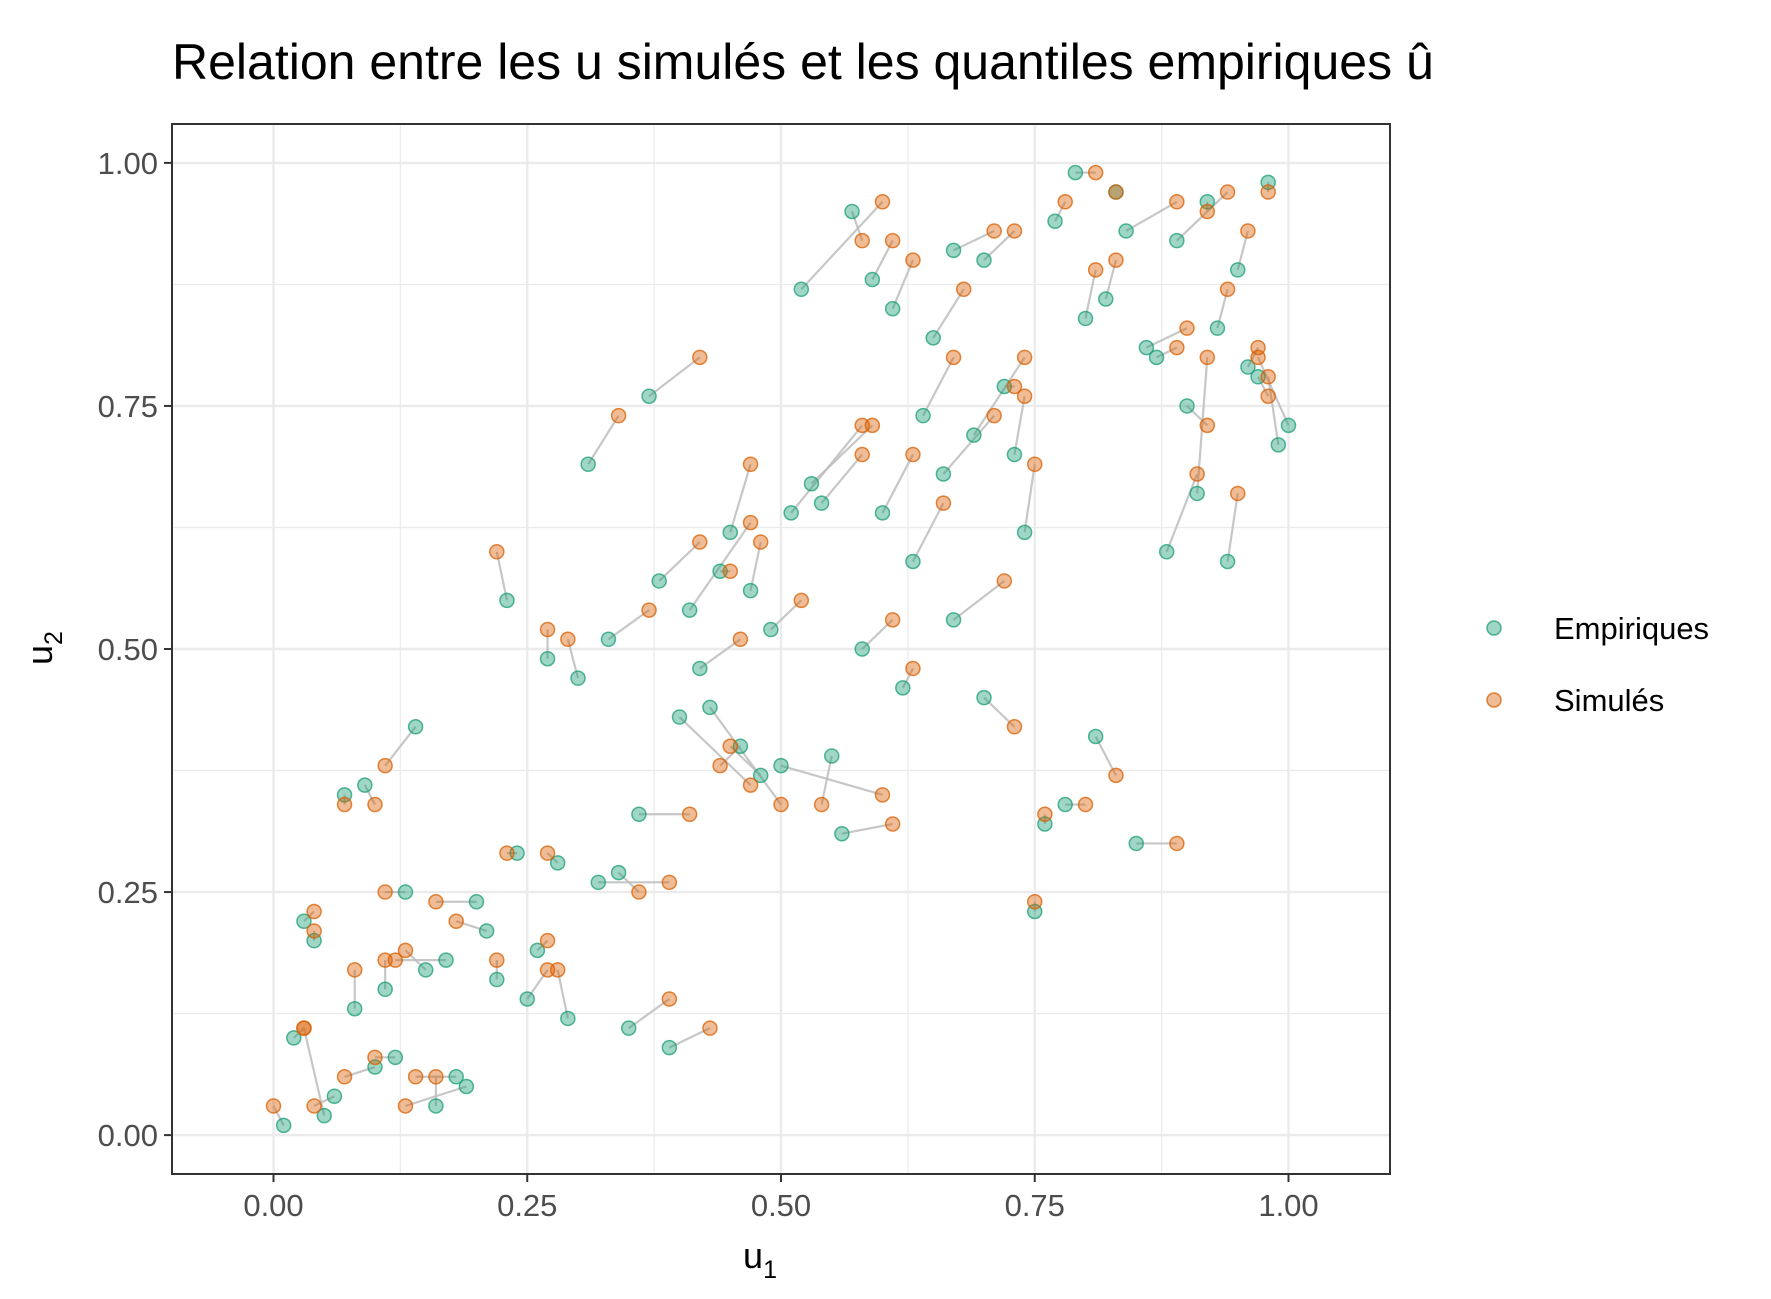  I want to click on legend-label-simulated: Simulés, so click(1609, 700).